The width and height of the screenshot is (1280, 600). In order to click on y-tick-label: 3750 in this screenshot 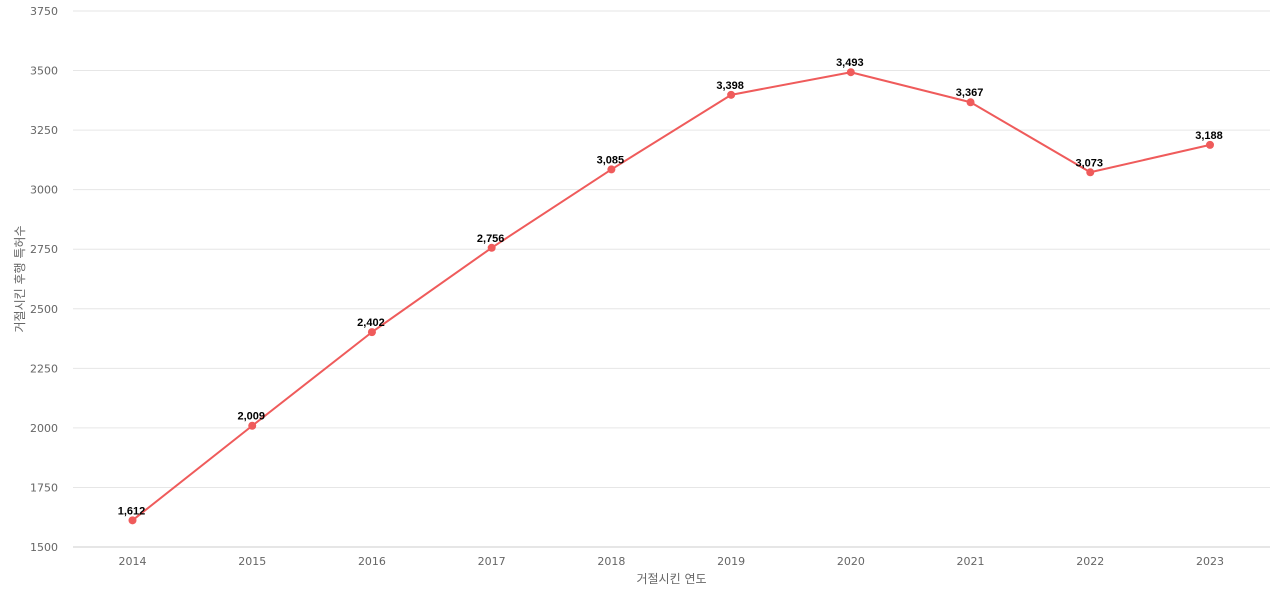, I will do `click(44, 11)`.